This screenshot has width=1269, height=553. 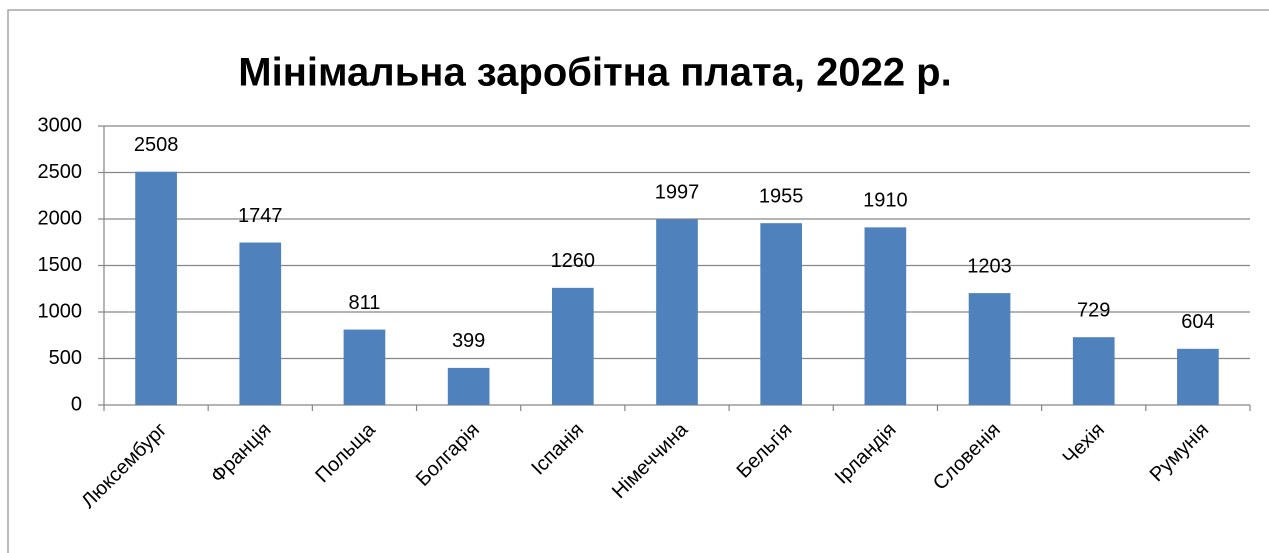 I want to click on x-tick-label: Болгарія, so click(x=448, y=455).